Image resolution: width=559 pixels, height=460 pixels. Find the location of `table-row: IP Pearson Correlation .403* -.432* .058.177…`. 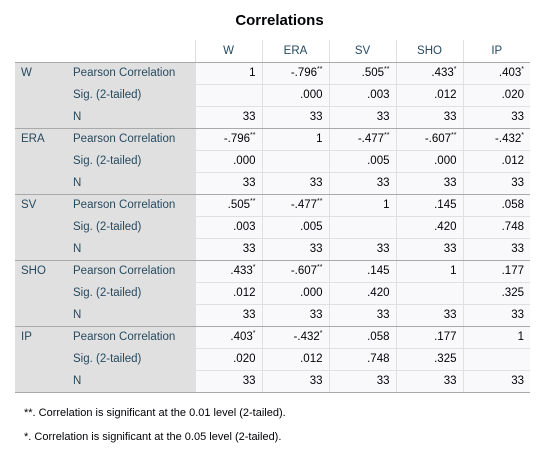

table-row: IP Pearson Correlation .403* -.432* .058.177… is located at coordinates (272, 359).